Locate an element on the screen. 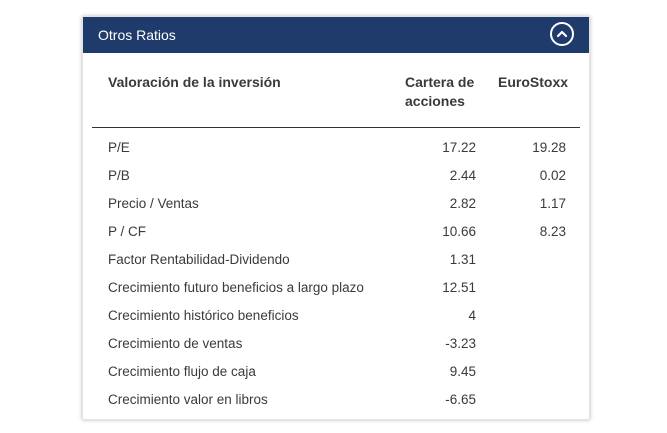 This screenshot has height=433, width=667. column-header-portfolio: Cartera de acciones is located at coordinates (440, 91).